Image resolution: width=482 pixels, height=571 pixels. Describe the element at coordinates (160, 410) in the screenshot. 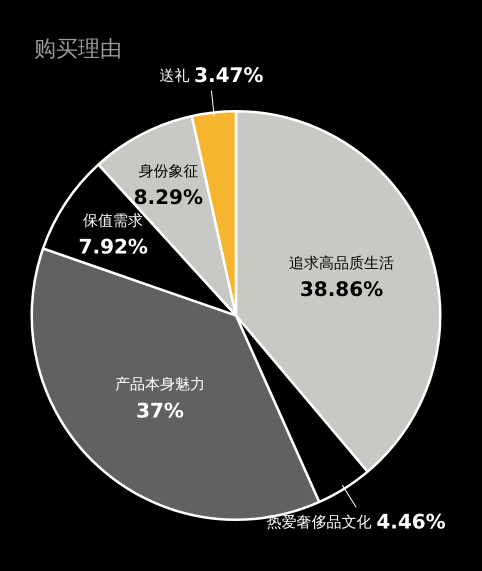

I see `data-label: 37%` at that location.